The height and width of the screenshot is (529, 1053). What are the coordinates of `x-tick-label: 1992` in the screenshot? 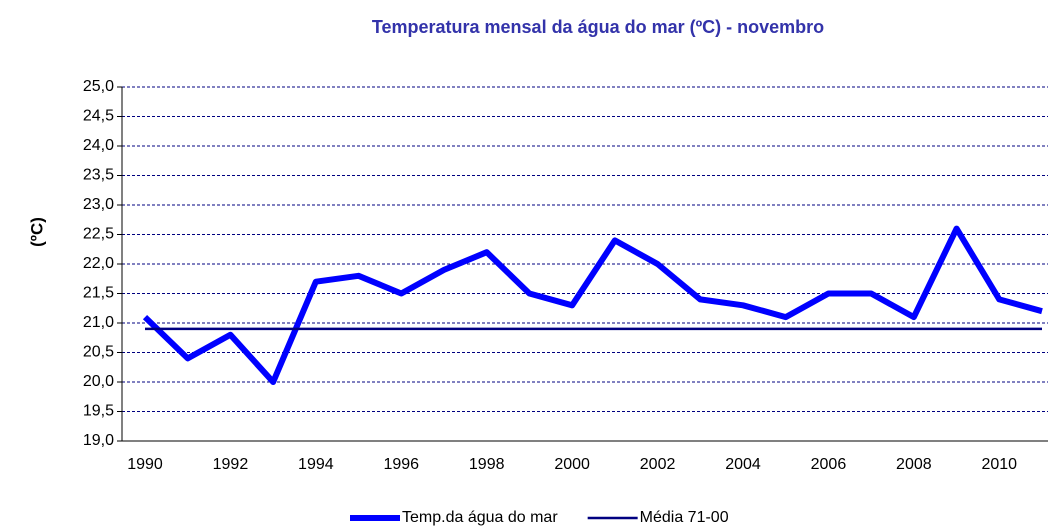 It's located at (231, 464).